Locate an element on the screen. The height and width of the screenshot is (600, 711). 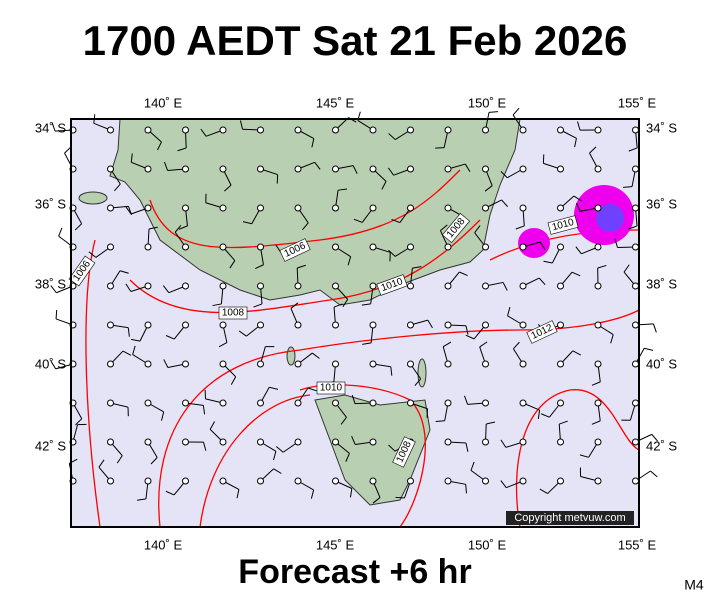
longitude-label: 150˚ E is located at coordinates (487, 102).